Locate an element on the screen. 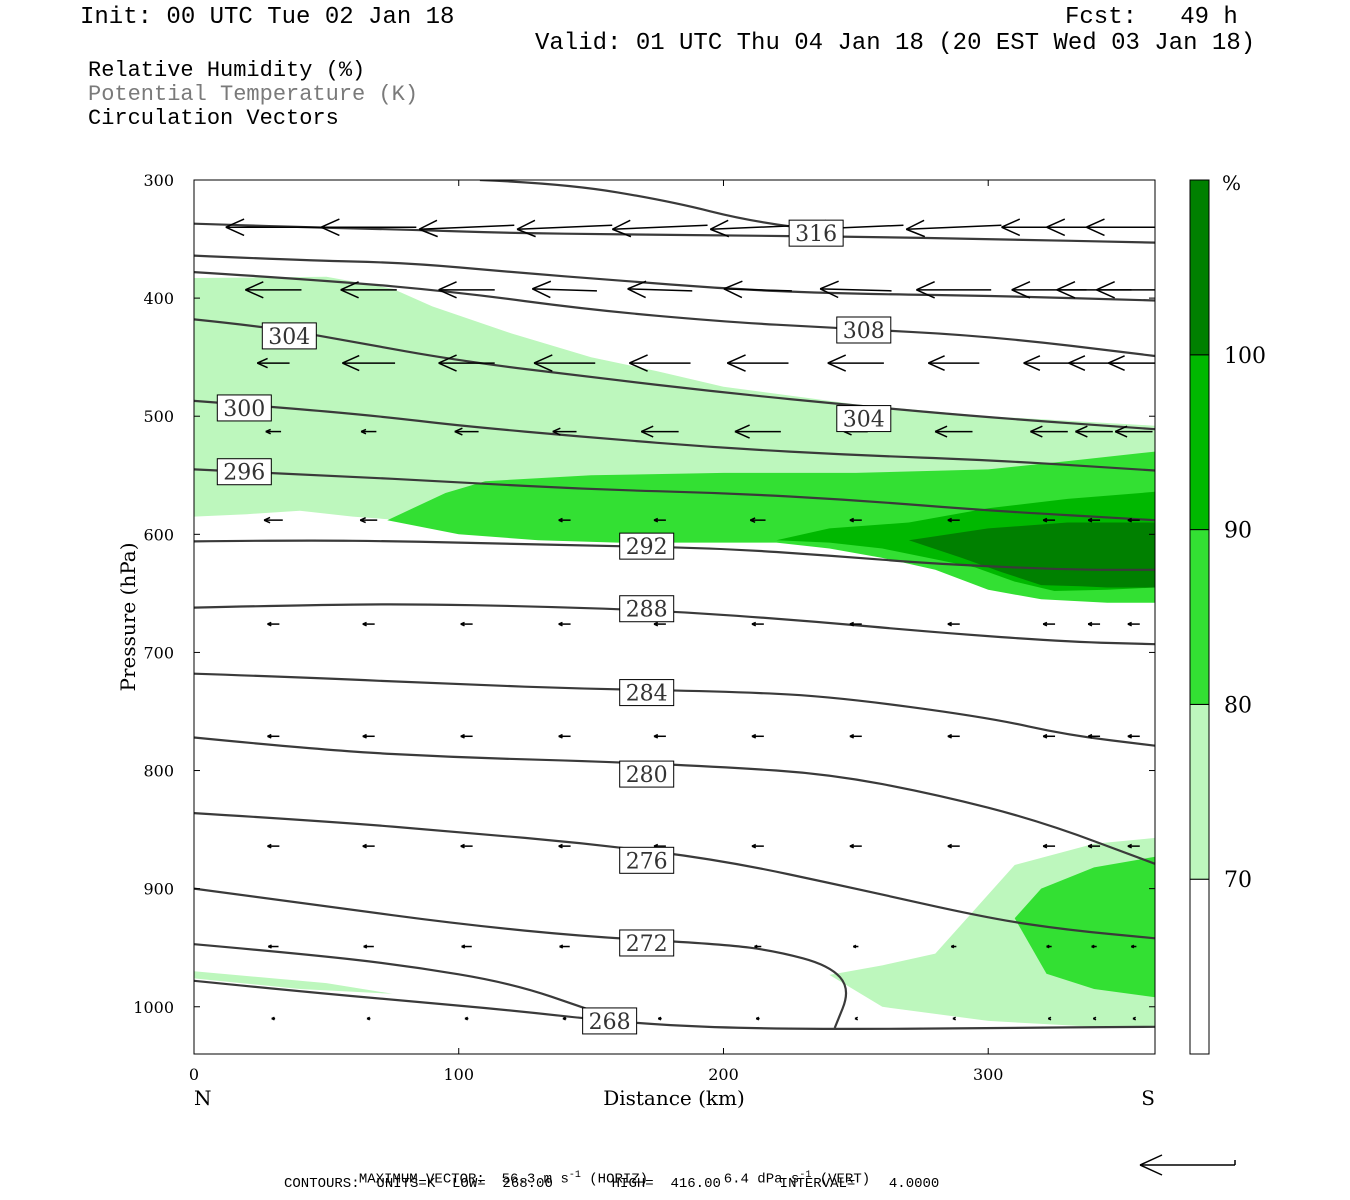  forecast-hour: Fcst: 49 h is located at coordinates (1151, 17).